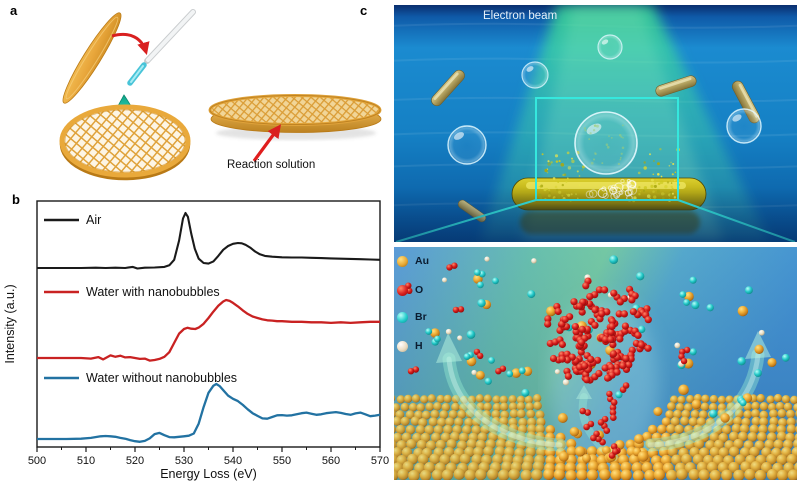 The width and height of the screenshot is (799, 486). What do you see at coordinates (421, 317) in the screenshot?
I see `br-legend-label: Br` at bounding box center [421, 317].